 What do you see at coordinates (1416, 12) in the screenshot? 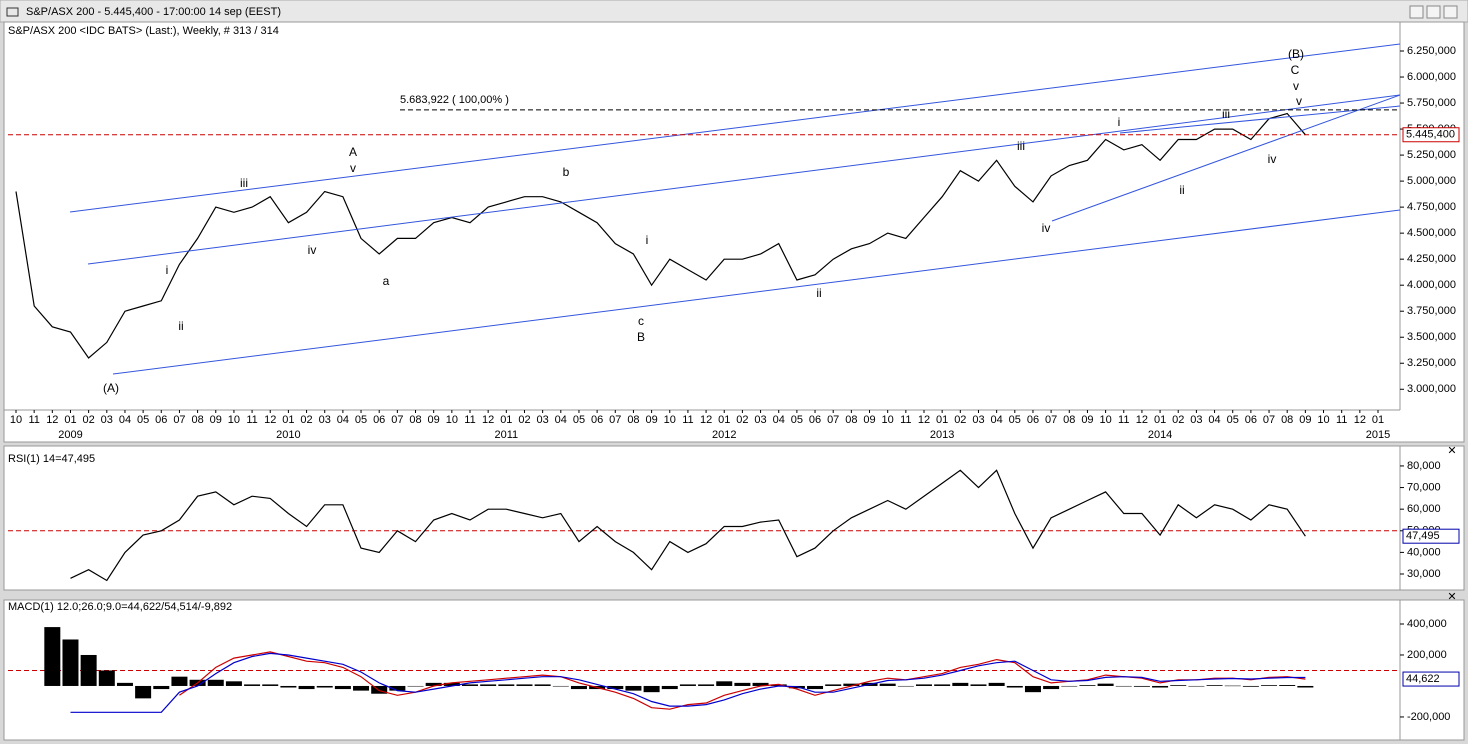
I see `minimize-button` at bounding box center [1416, 12].